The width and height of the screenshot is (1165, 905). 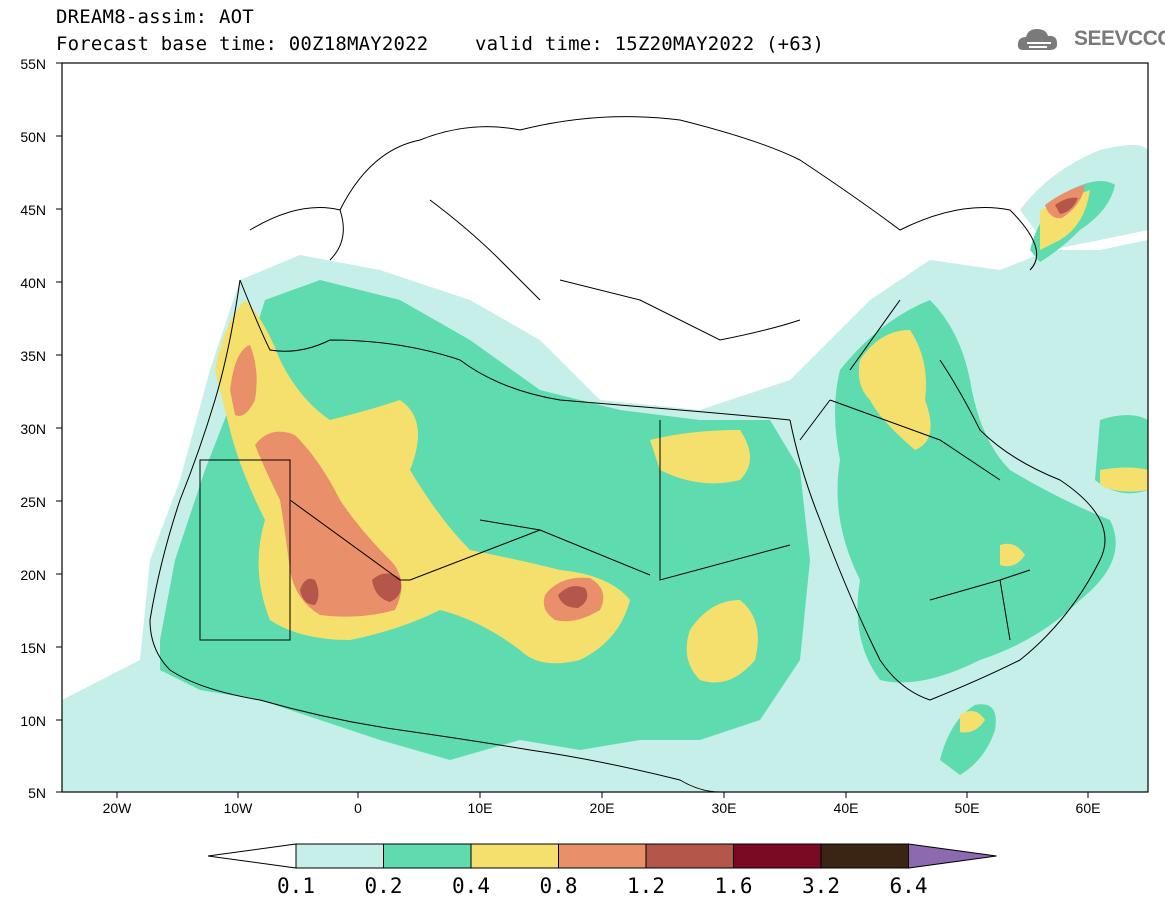 What do you see at coordinates (33, 210) in the screenshot?
I see `lat-tick-label: 45N` at bounding box center [33, 210].